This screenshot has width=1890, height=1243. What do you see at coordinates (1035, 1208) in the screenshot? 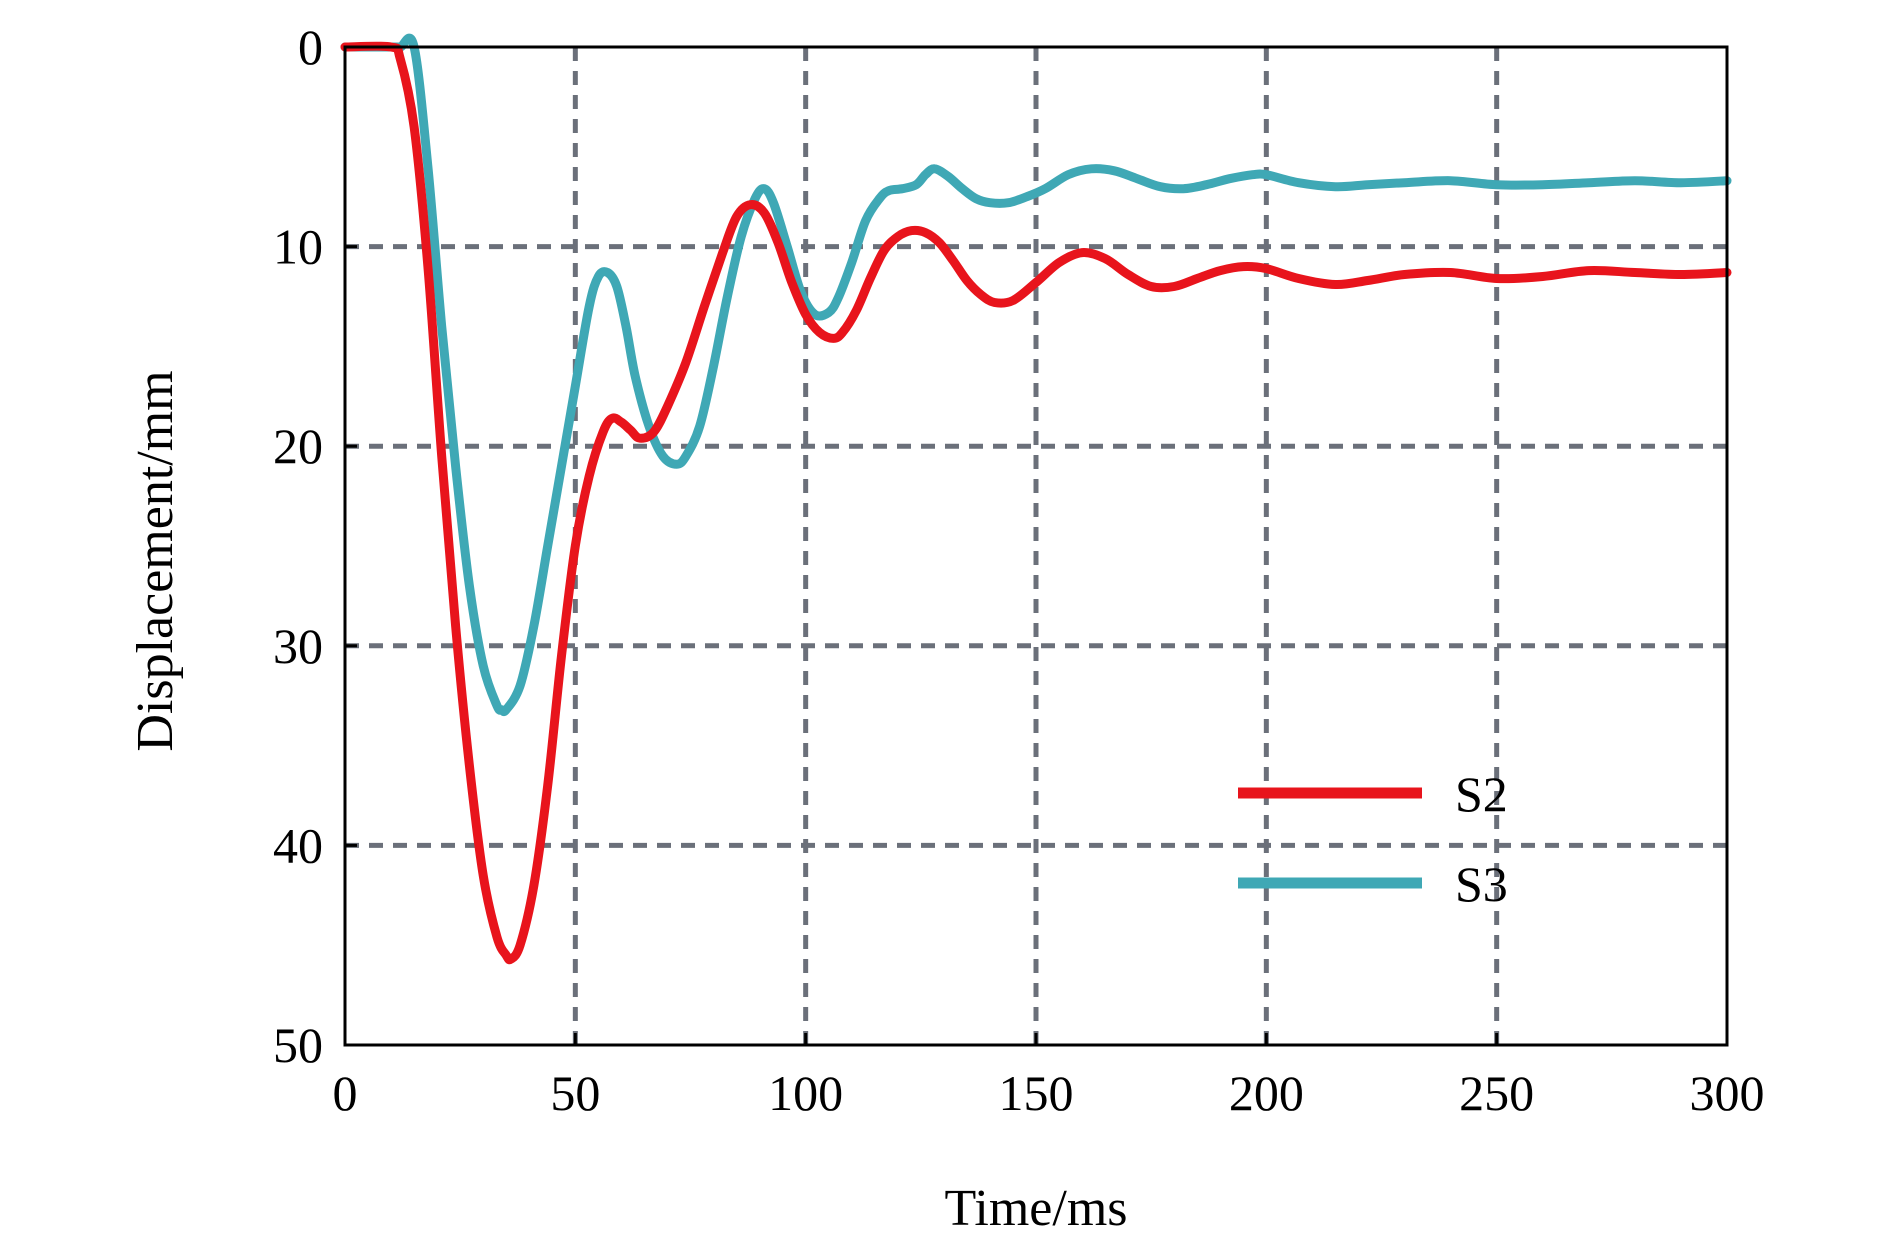
I see `x-axis-title: Time/ms` at bounding box center [1035, 1208].